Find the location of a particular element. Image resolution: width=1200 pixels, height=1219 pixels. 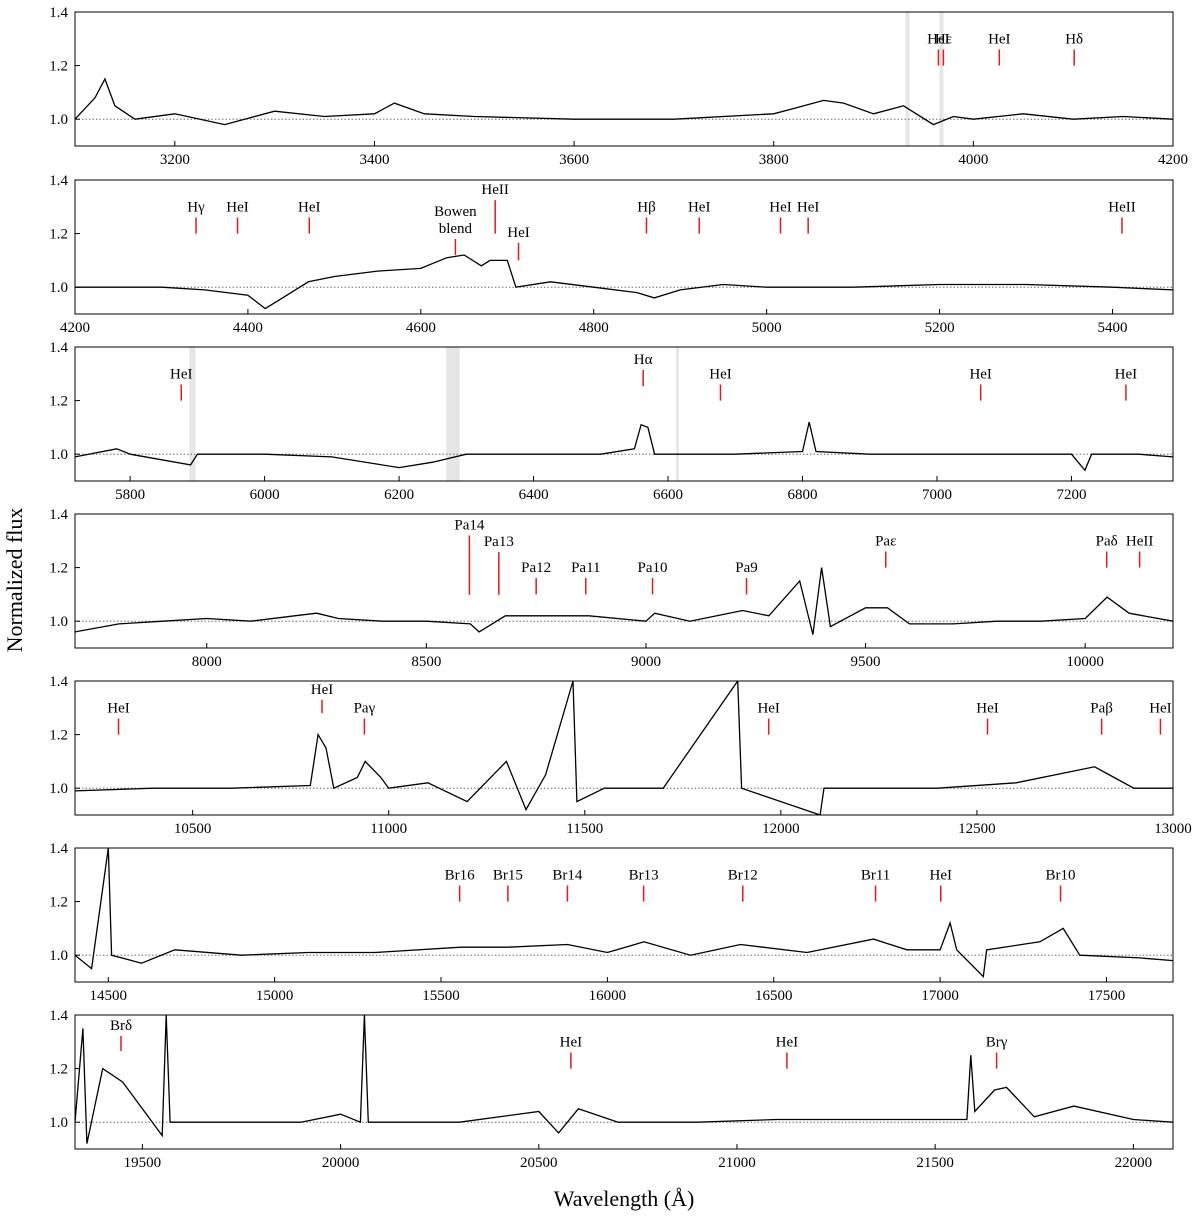

x-tick-label: 15500 is located at coordinates (441, 996).